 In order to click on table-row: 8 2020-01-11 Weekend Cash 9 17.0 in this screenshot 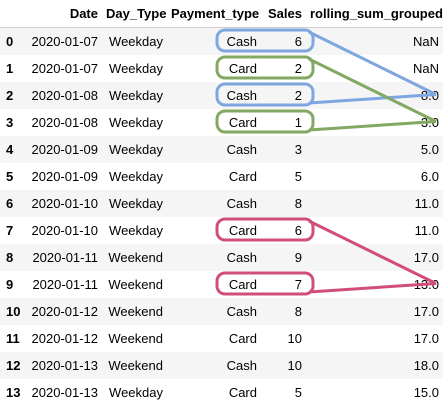, I will do `click(221, 257)`.